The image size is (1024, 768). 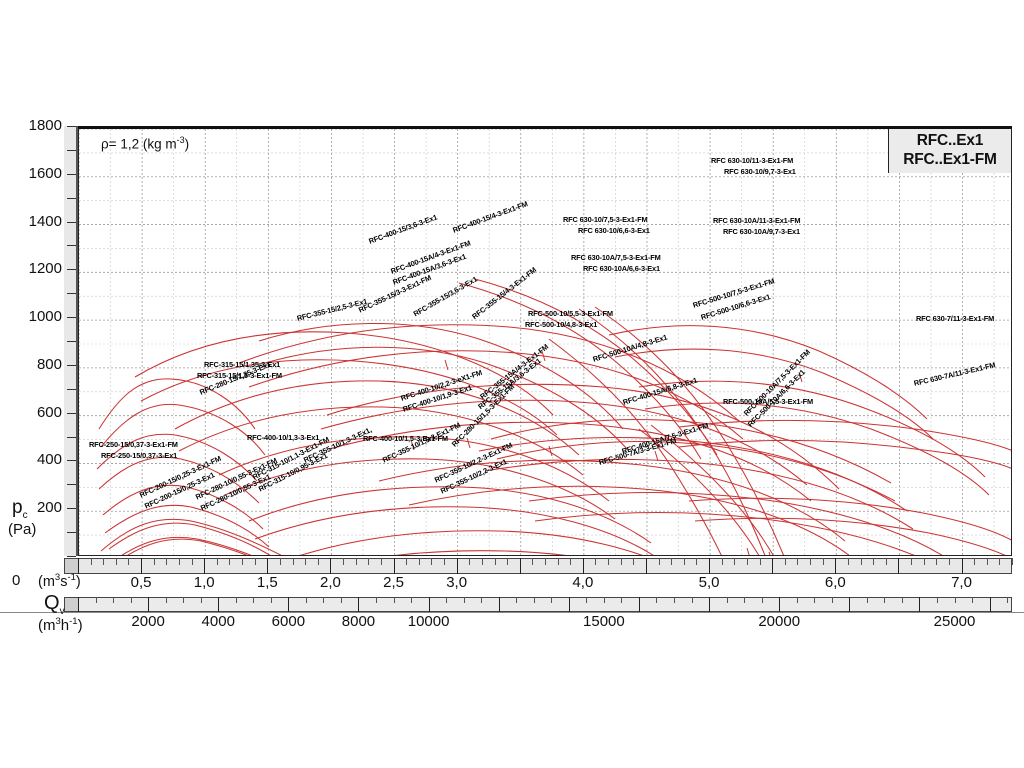 What do you see at coordinates (17, 507) in the screenshot?
I see `pressure-symbol: p` at bounding box center [17, 507].